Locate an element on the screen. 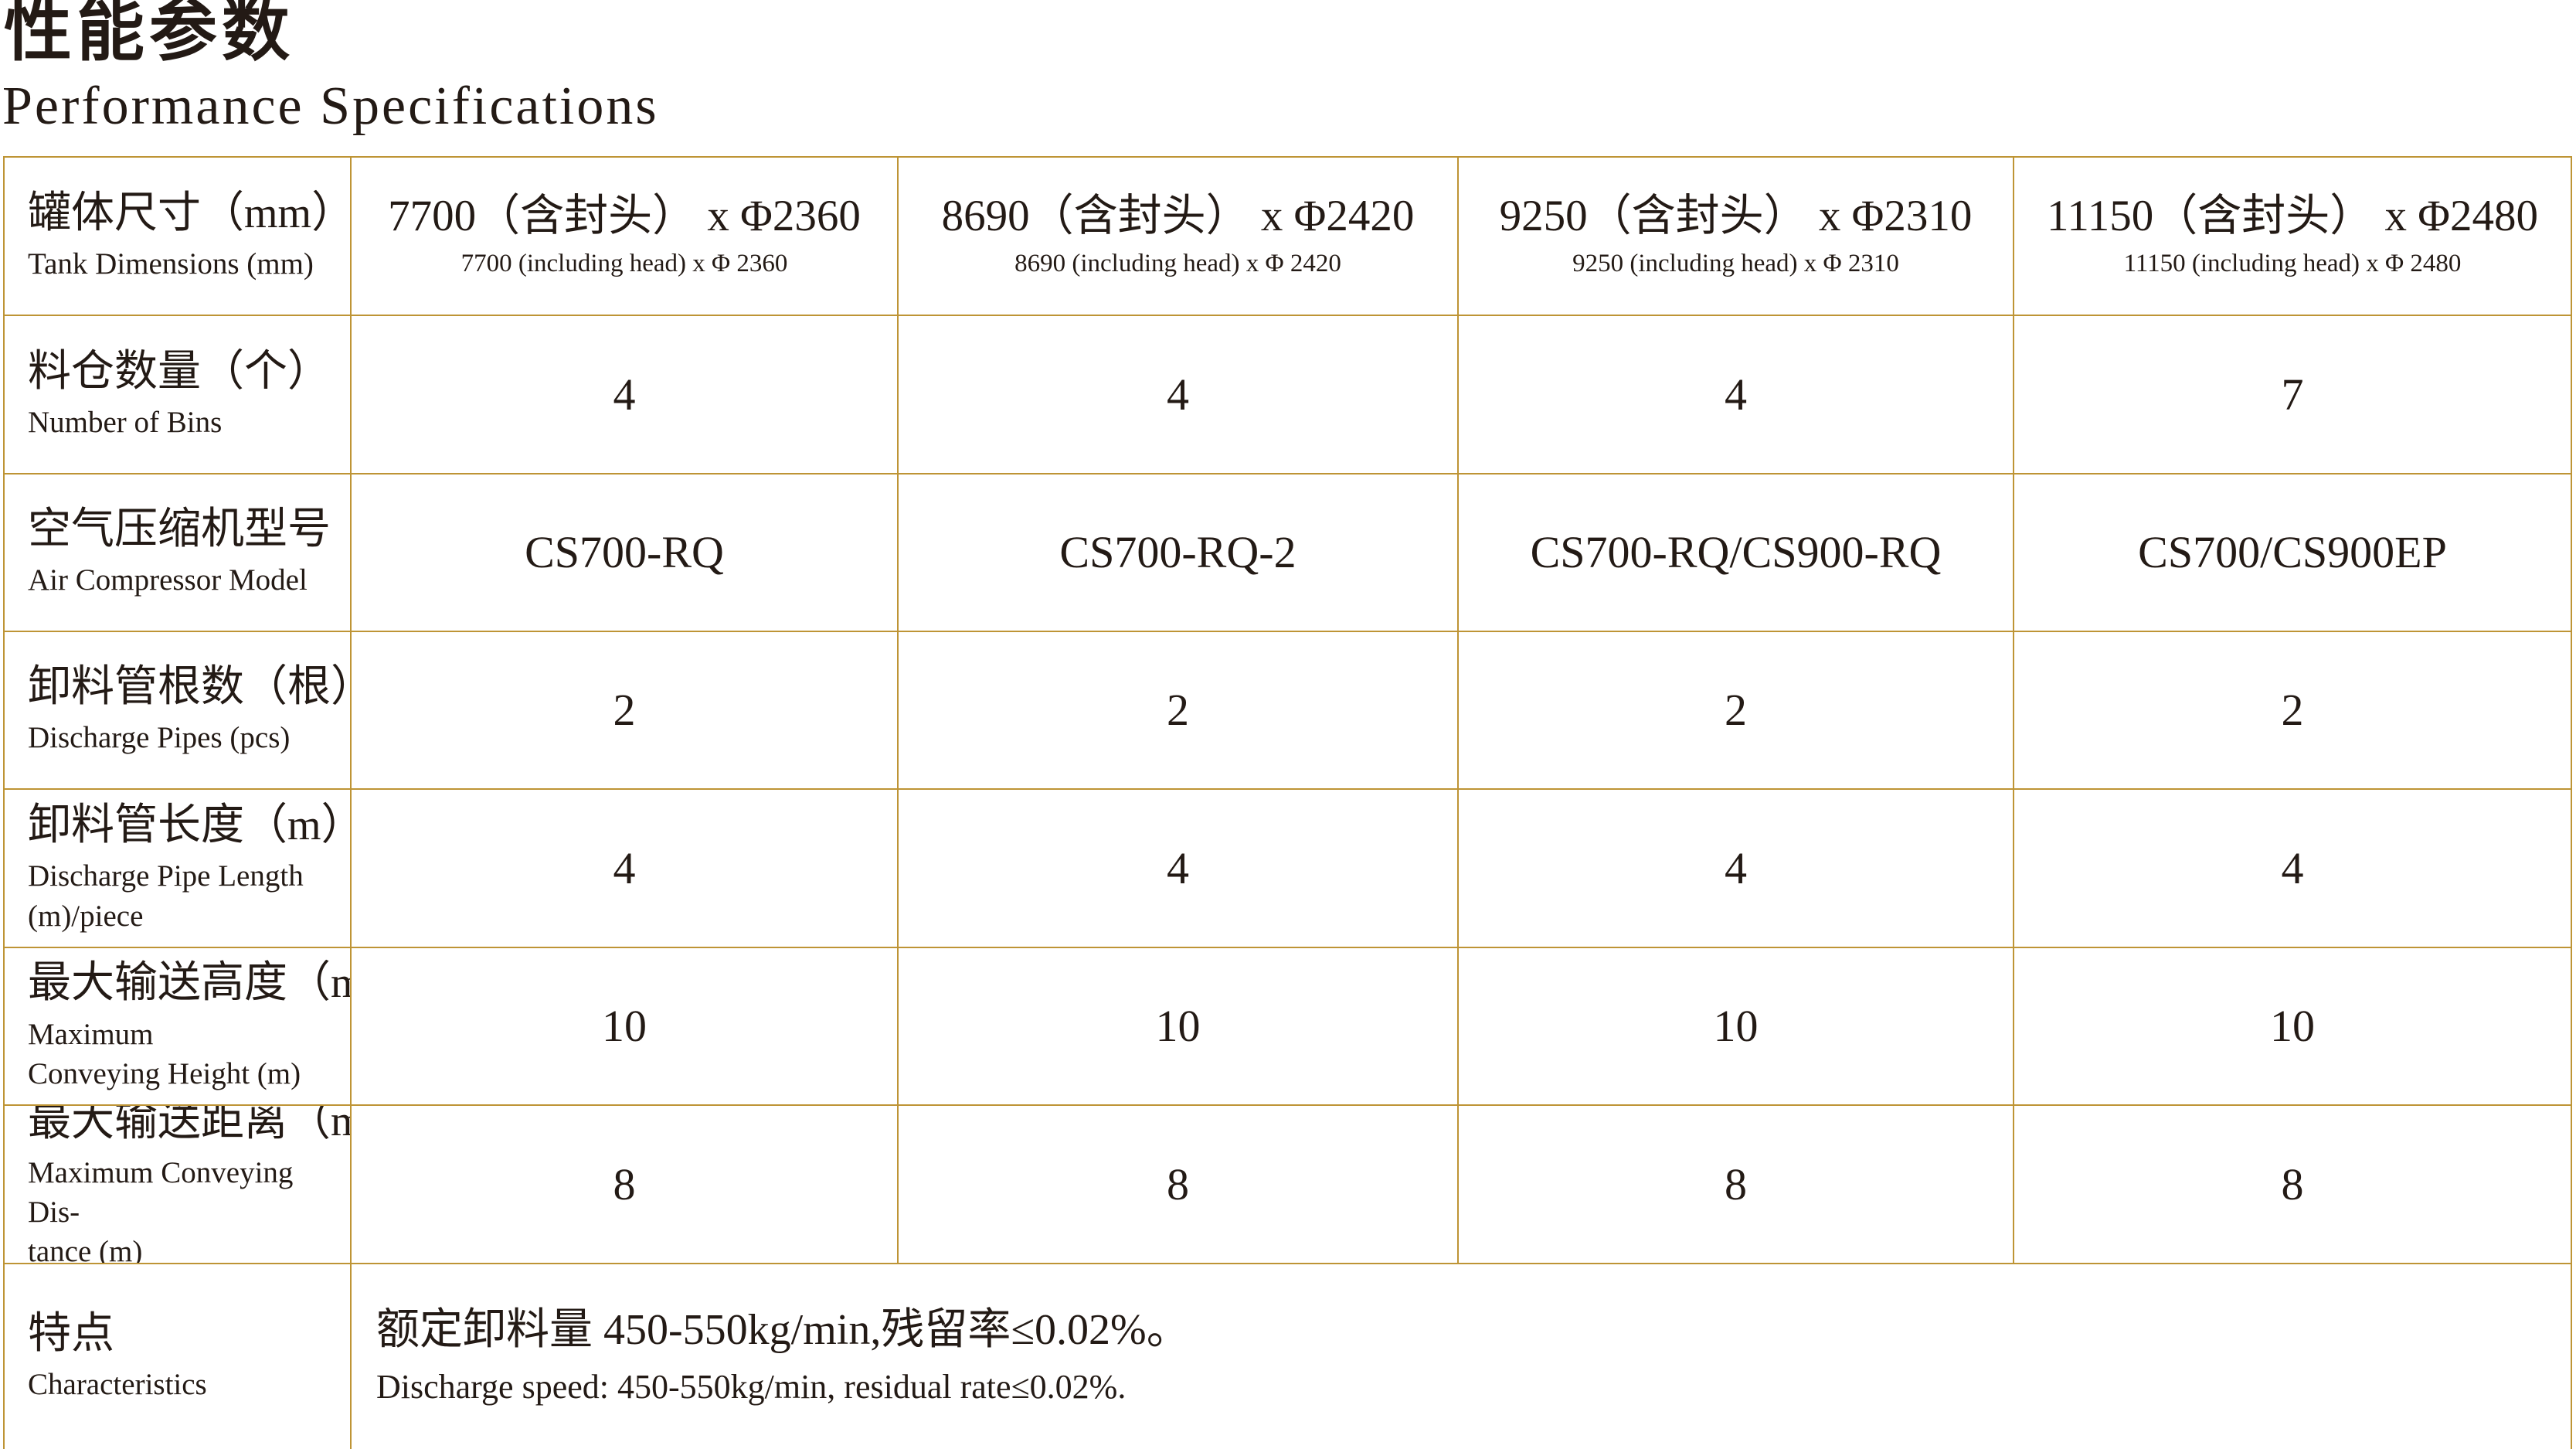 This screenshot has width=2576, height=1449. bins-model2: 4 is located at coordinates (1179, 395).